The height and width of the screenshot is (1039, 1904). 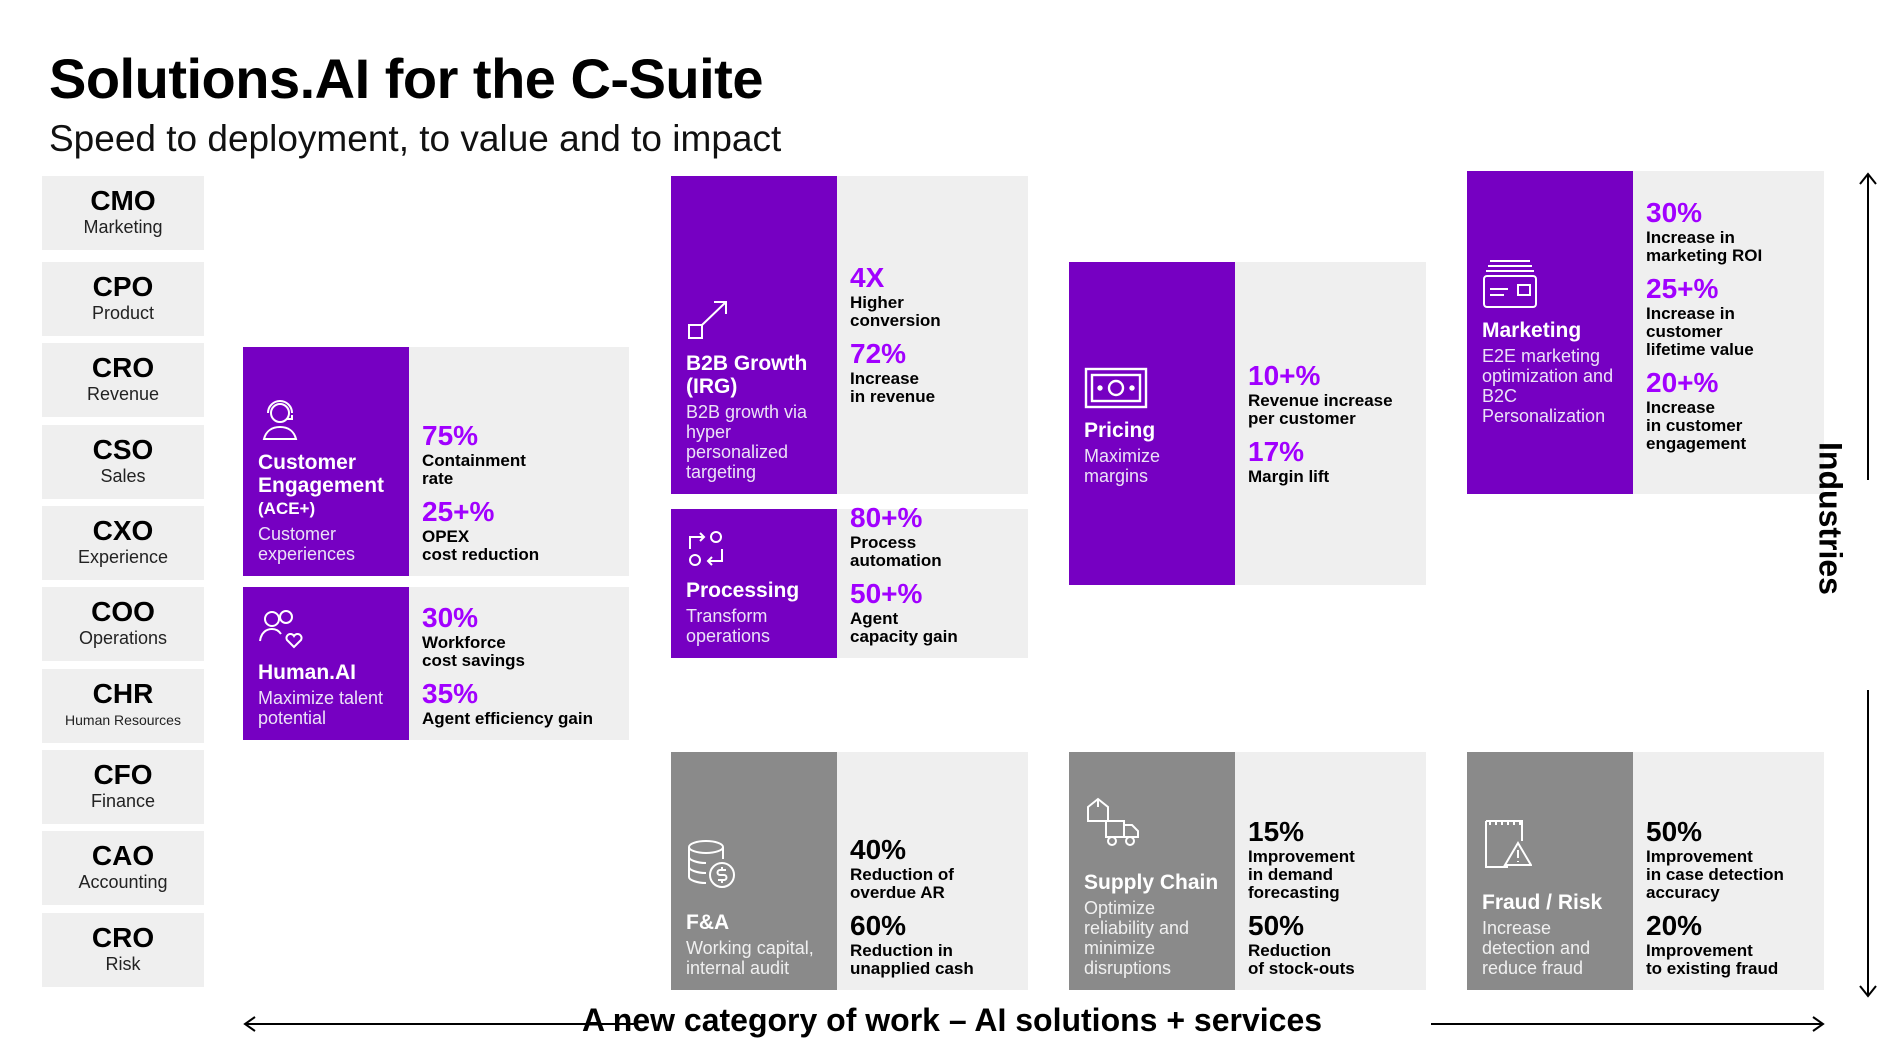 What do you see at coordinates (123, 200) in the screenshot?
I see `role-abbr: CMO` at bounding box center [123, 200].